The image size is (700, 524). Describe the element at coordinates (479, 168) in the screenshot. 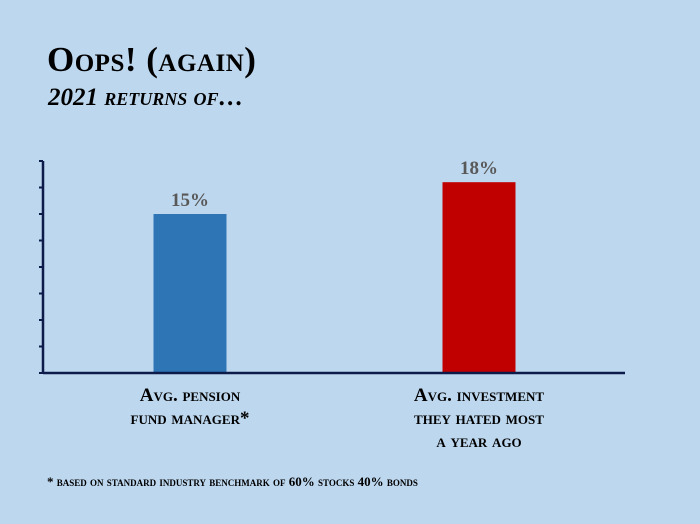

I see `data-label: 18%` at that location.